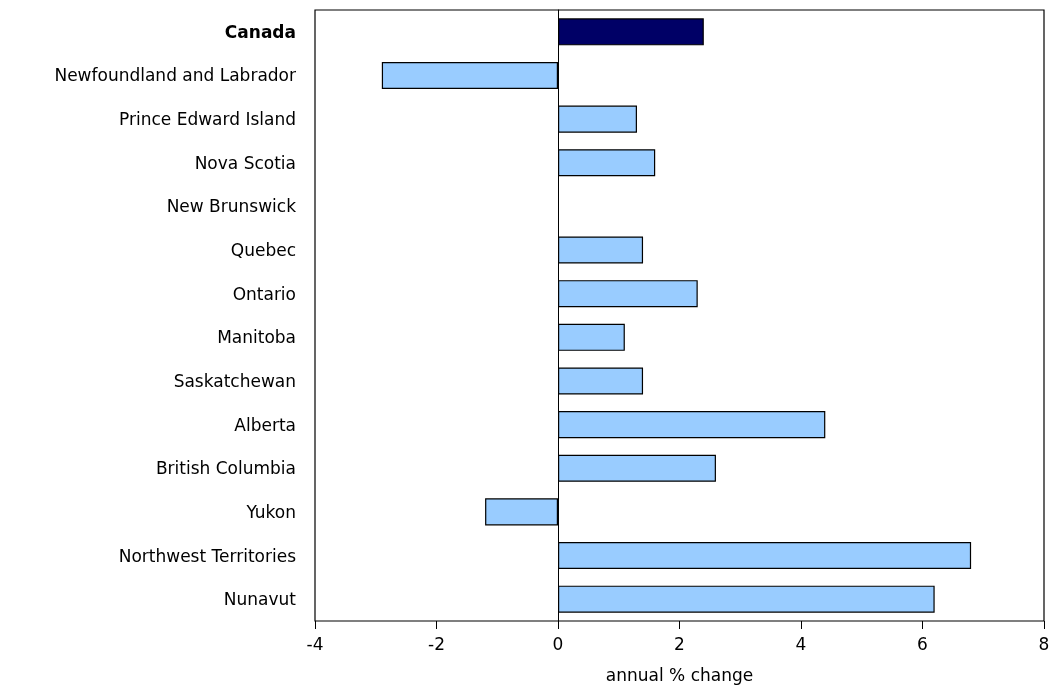  I want to click on x-axis-title: annual % change, so click(679, 674).